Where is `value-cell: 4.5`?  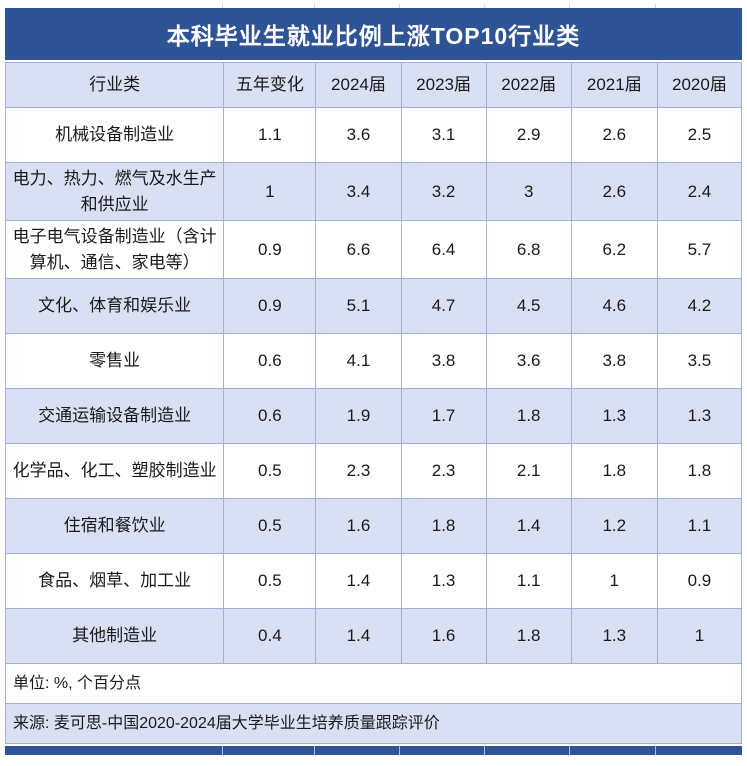 value-cell: 4.5 is located at coordinates (528, 306).